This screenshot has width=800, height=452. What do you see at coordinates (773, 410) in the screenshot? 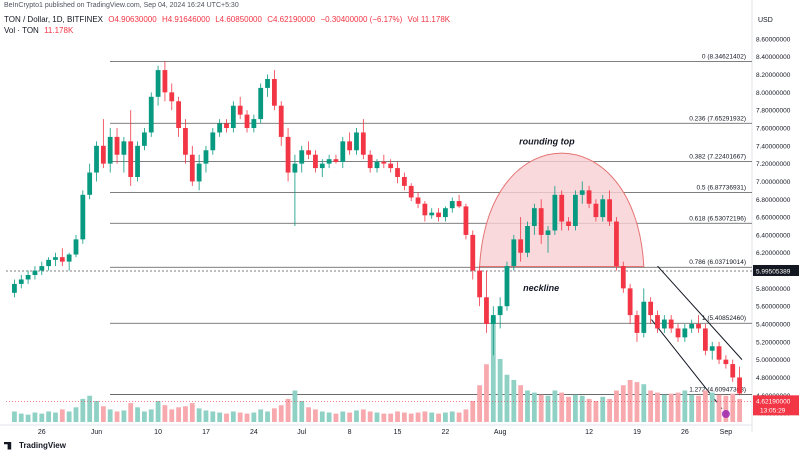
I see `countdown-text: 13:05:29` at bounding box center [773, 410].